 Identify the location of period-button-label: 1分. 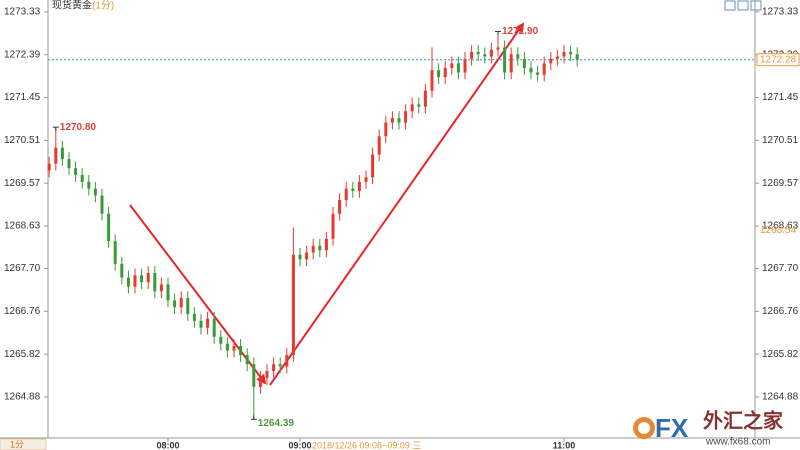
(17, 444).